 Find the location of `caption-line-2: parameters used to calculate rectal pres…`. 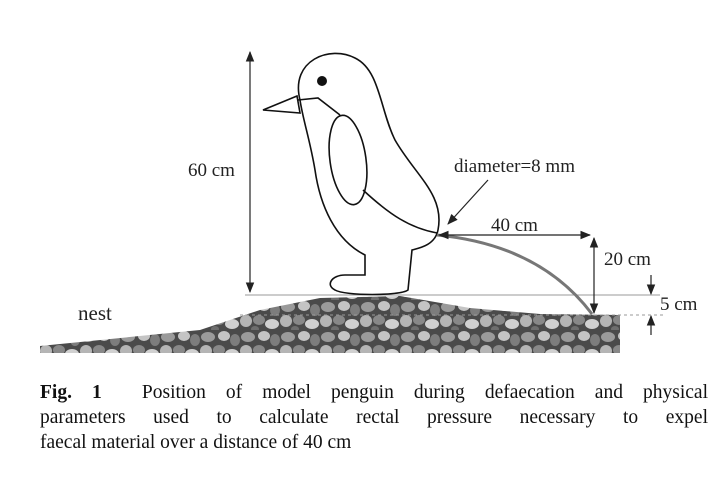

caption-line-2: parameters used to calculate rectal pres… is located at coordinates (374, 417).